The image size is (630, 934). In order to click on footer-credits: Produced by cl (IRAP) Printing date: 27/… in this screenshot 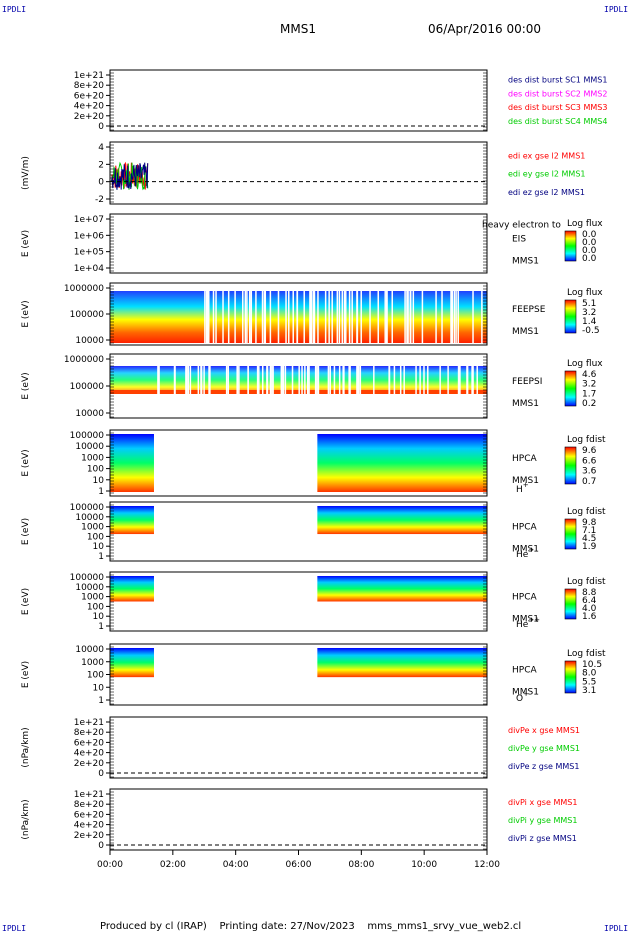, I will do `click(311, 926)`.